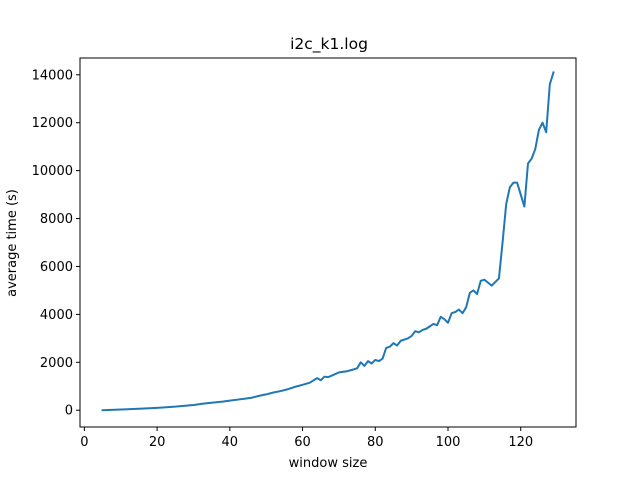 The image size is (640, 480). I want to click on y-tick-label: 4000, so click(56, 315).